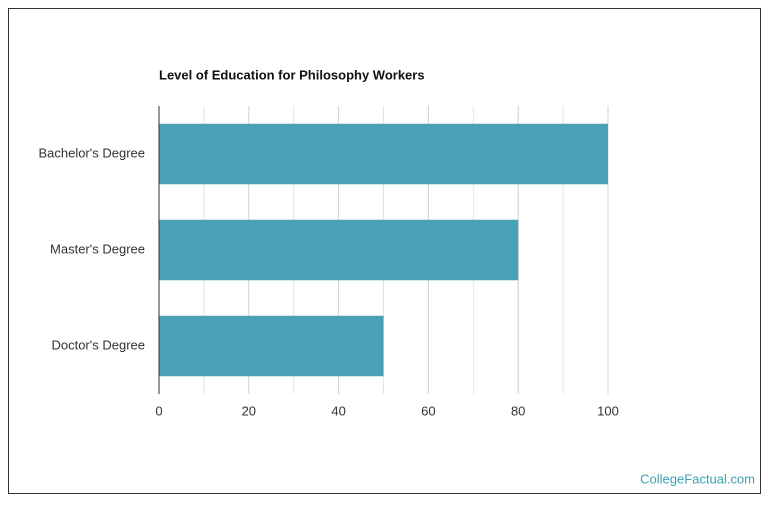  What do you see at coordinates (697, 478) in the screenshot?
I see `source: CollegeFactual.com` at bounding box center [697, 478].